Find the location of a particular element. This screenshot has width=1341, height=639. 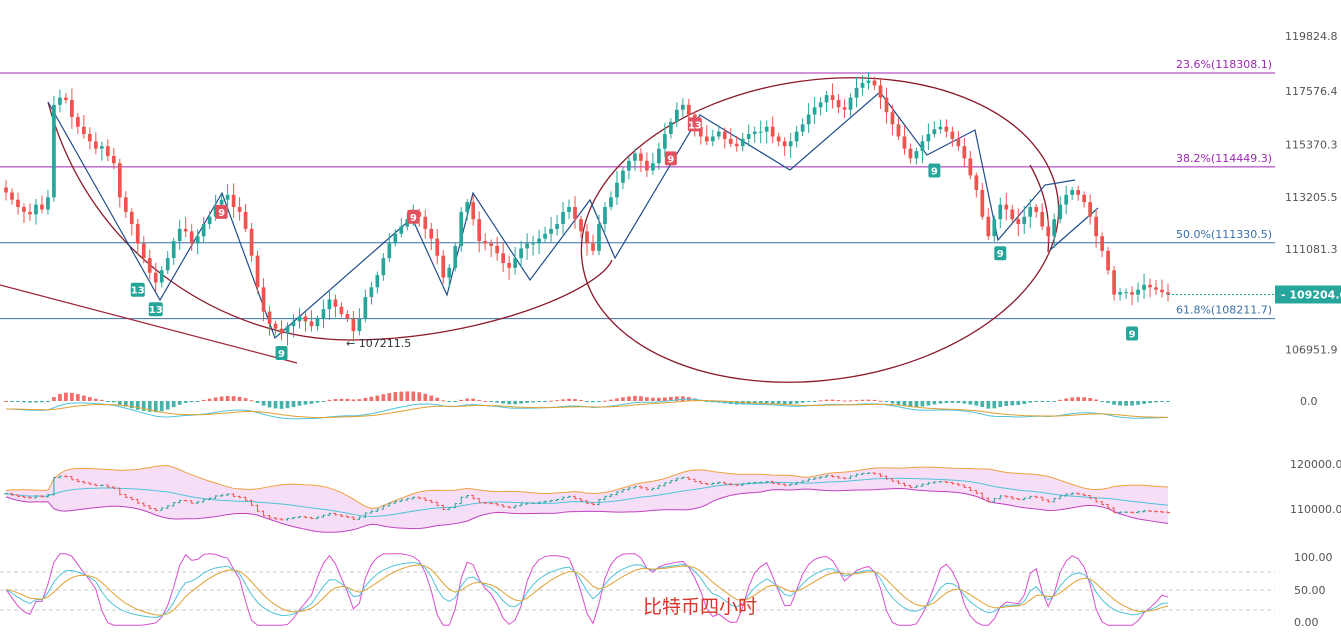

watermark-text: 比特币四小时 is located at coordinates (700, 607).